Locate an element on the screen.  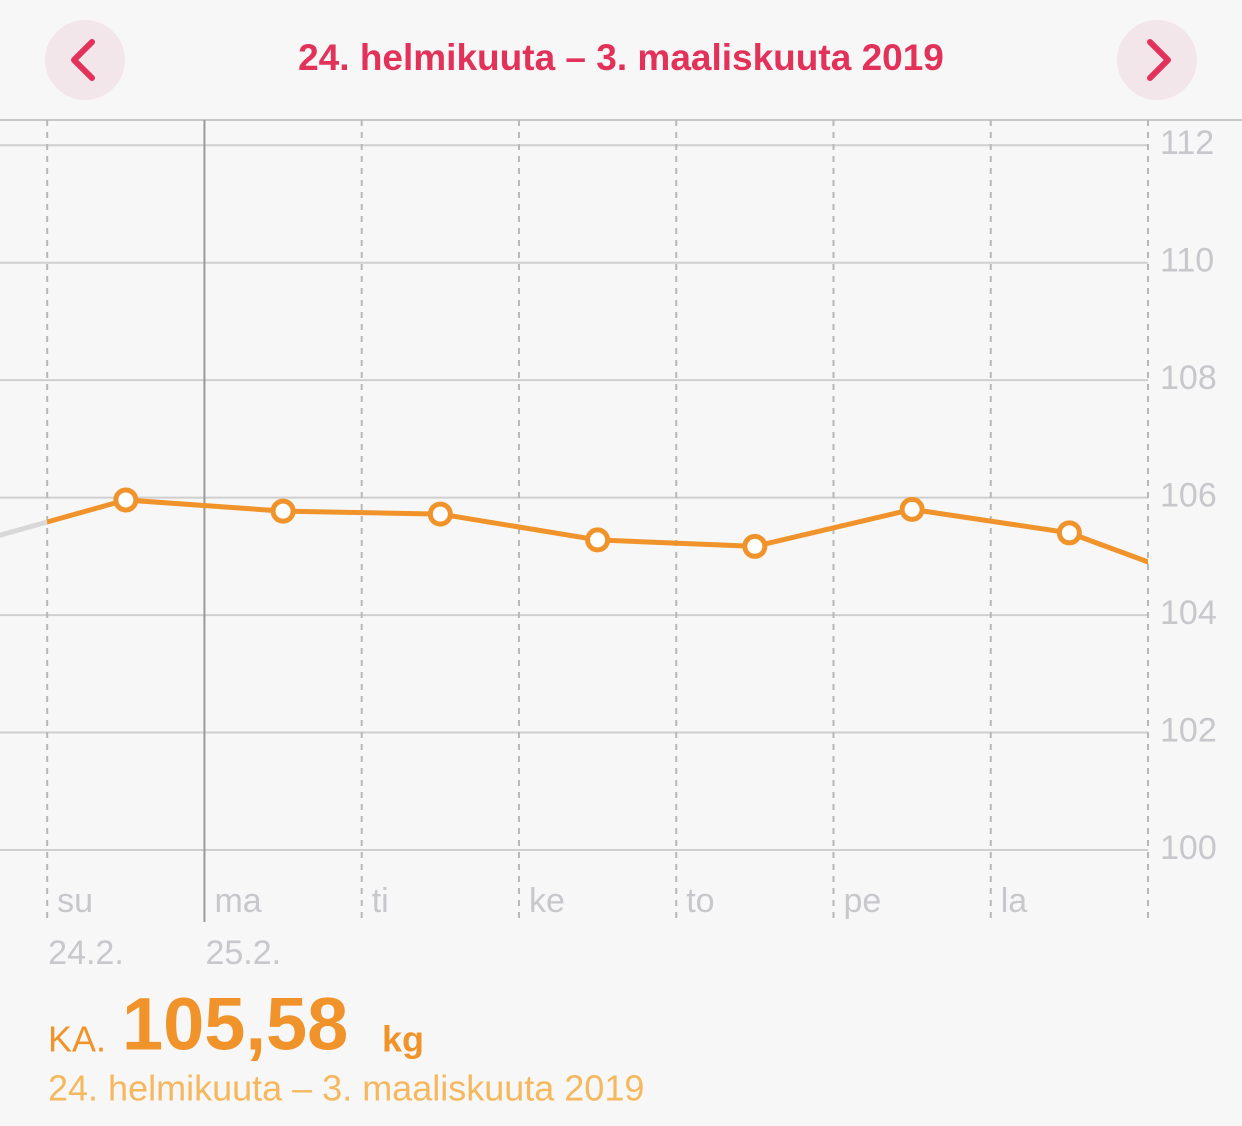
prev-chevron is located at coordinates (83, 60).